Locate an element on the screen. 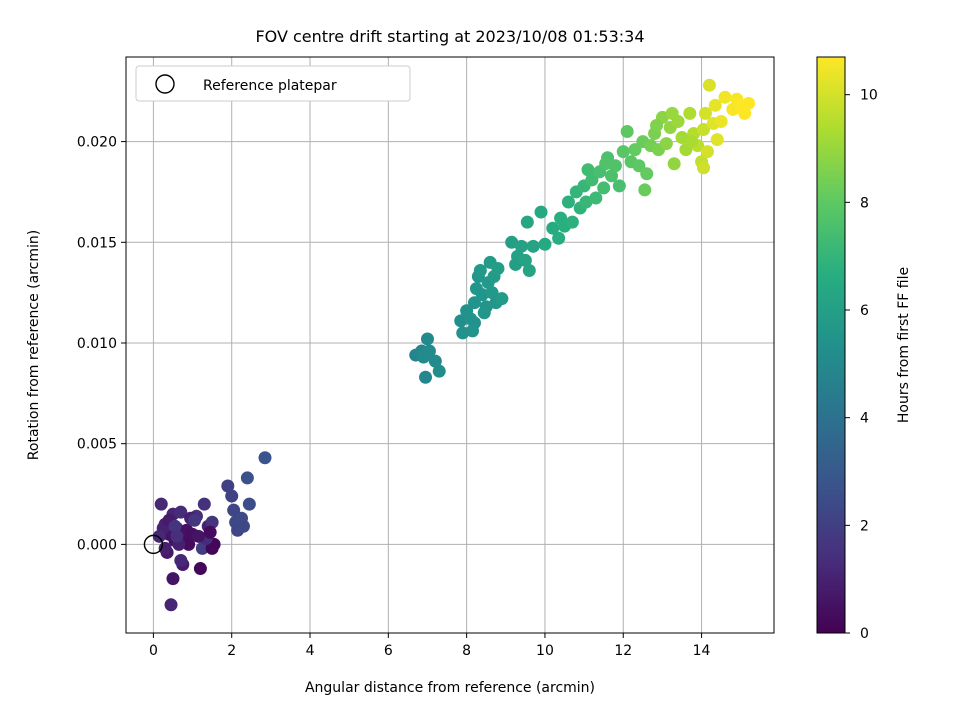 The width and height of the screenshot is (960, 724). y-axis-label: Rotation from reference (arcmin) is located at coordinates (34, 345).